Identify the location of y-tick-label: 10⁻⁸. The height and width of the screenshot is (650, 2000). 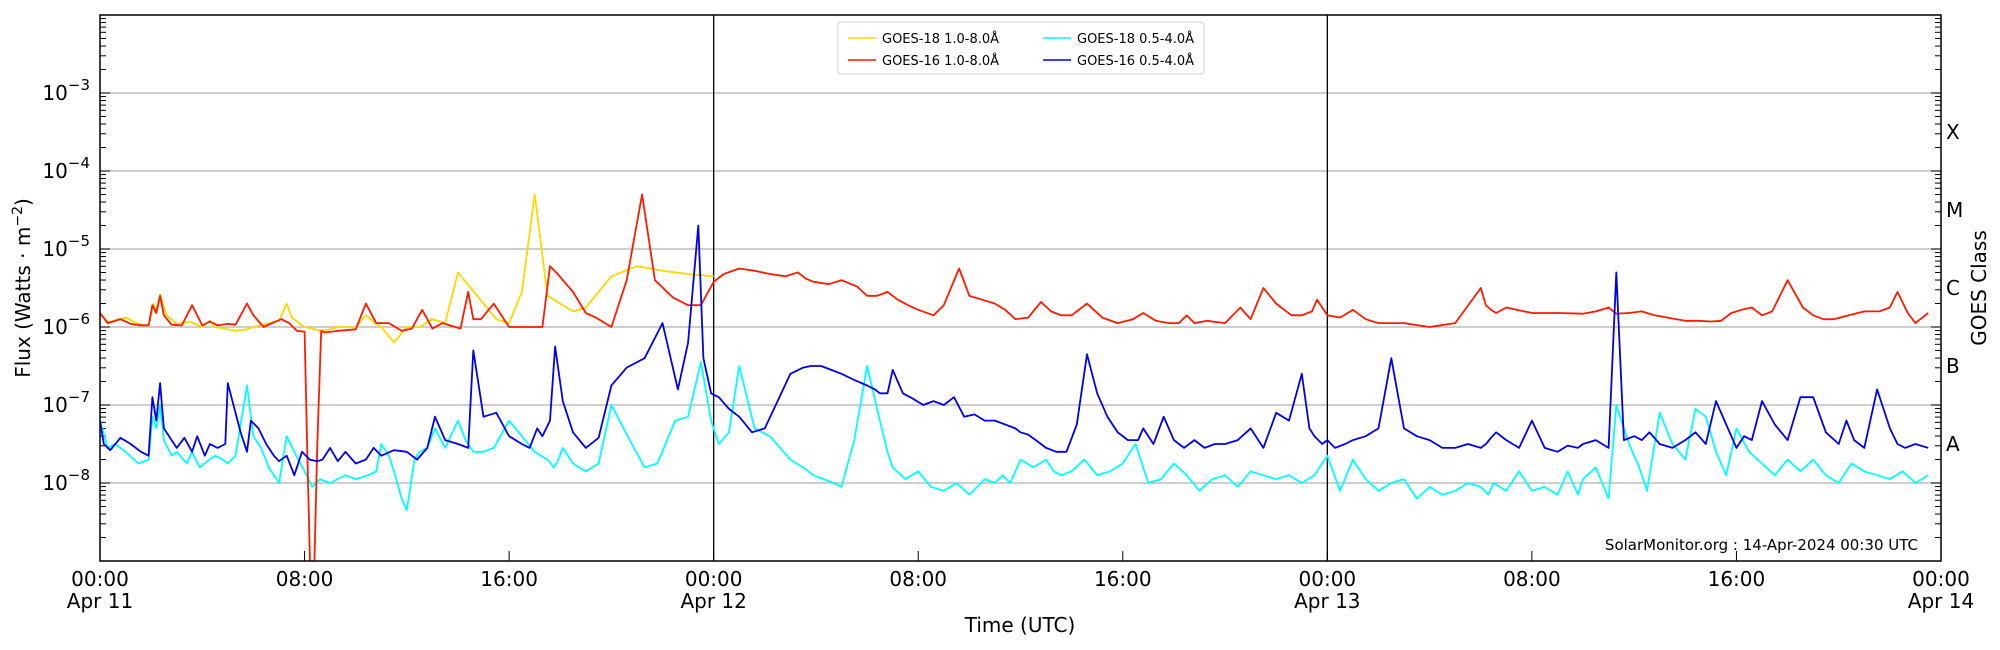
(66, 480).